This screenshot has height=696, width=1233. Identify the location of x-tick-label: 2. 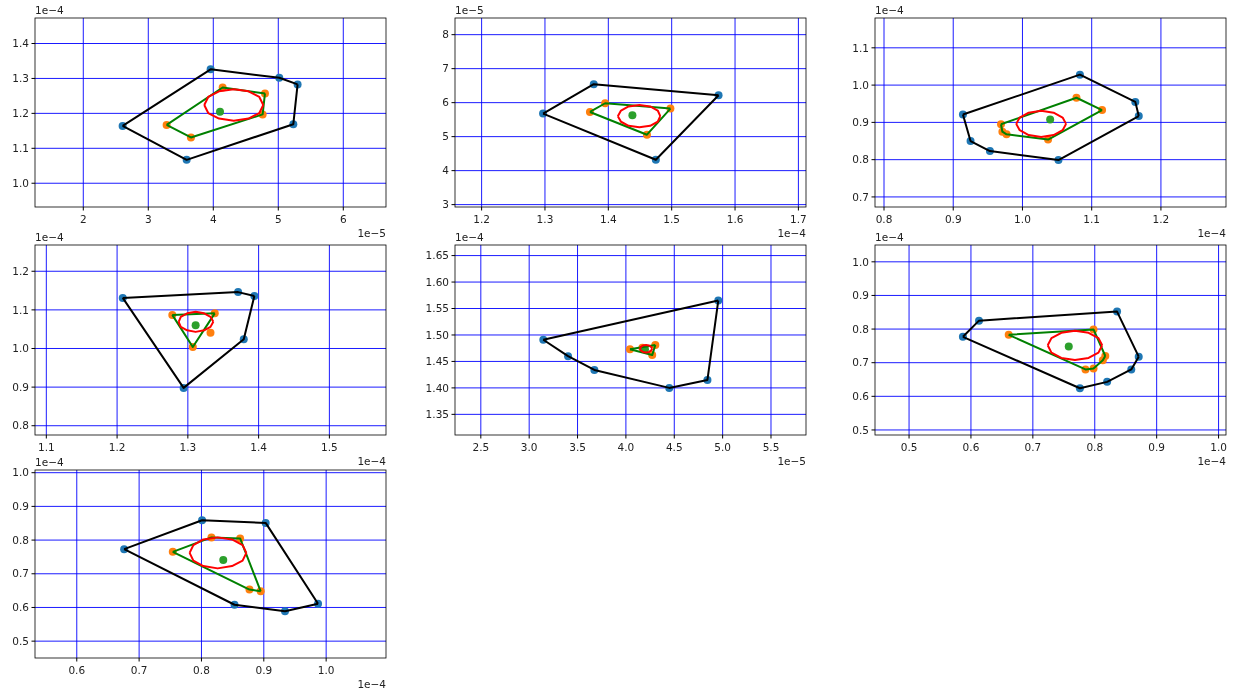
(83, 219).